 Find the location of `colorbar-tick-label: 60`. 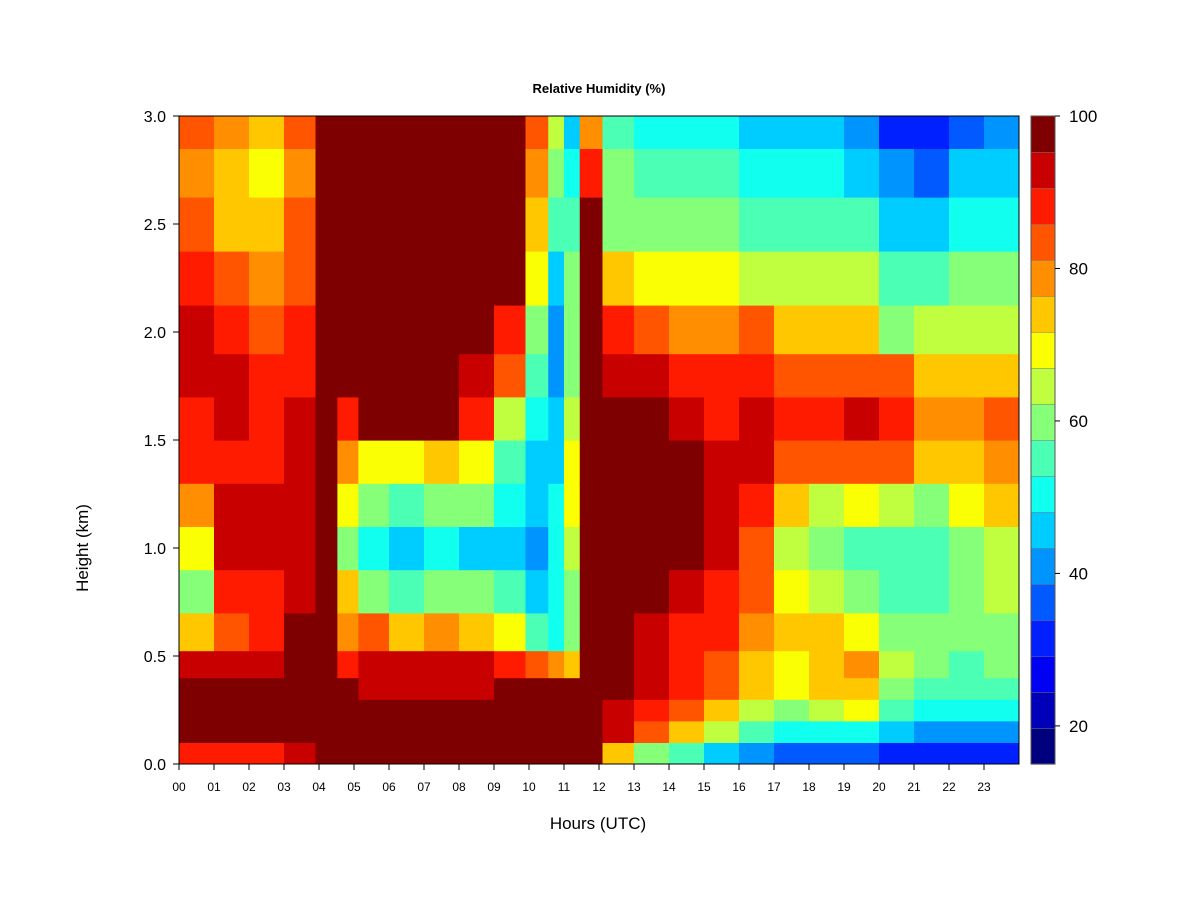

colorbar-tick-label: 60 is located at coordinates (1078, 421).